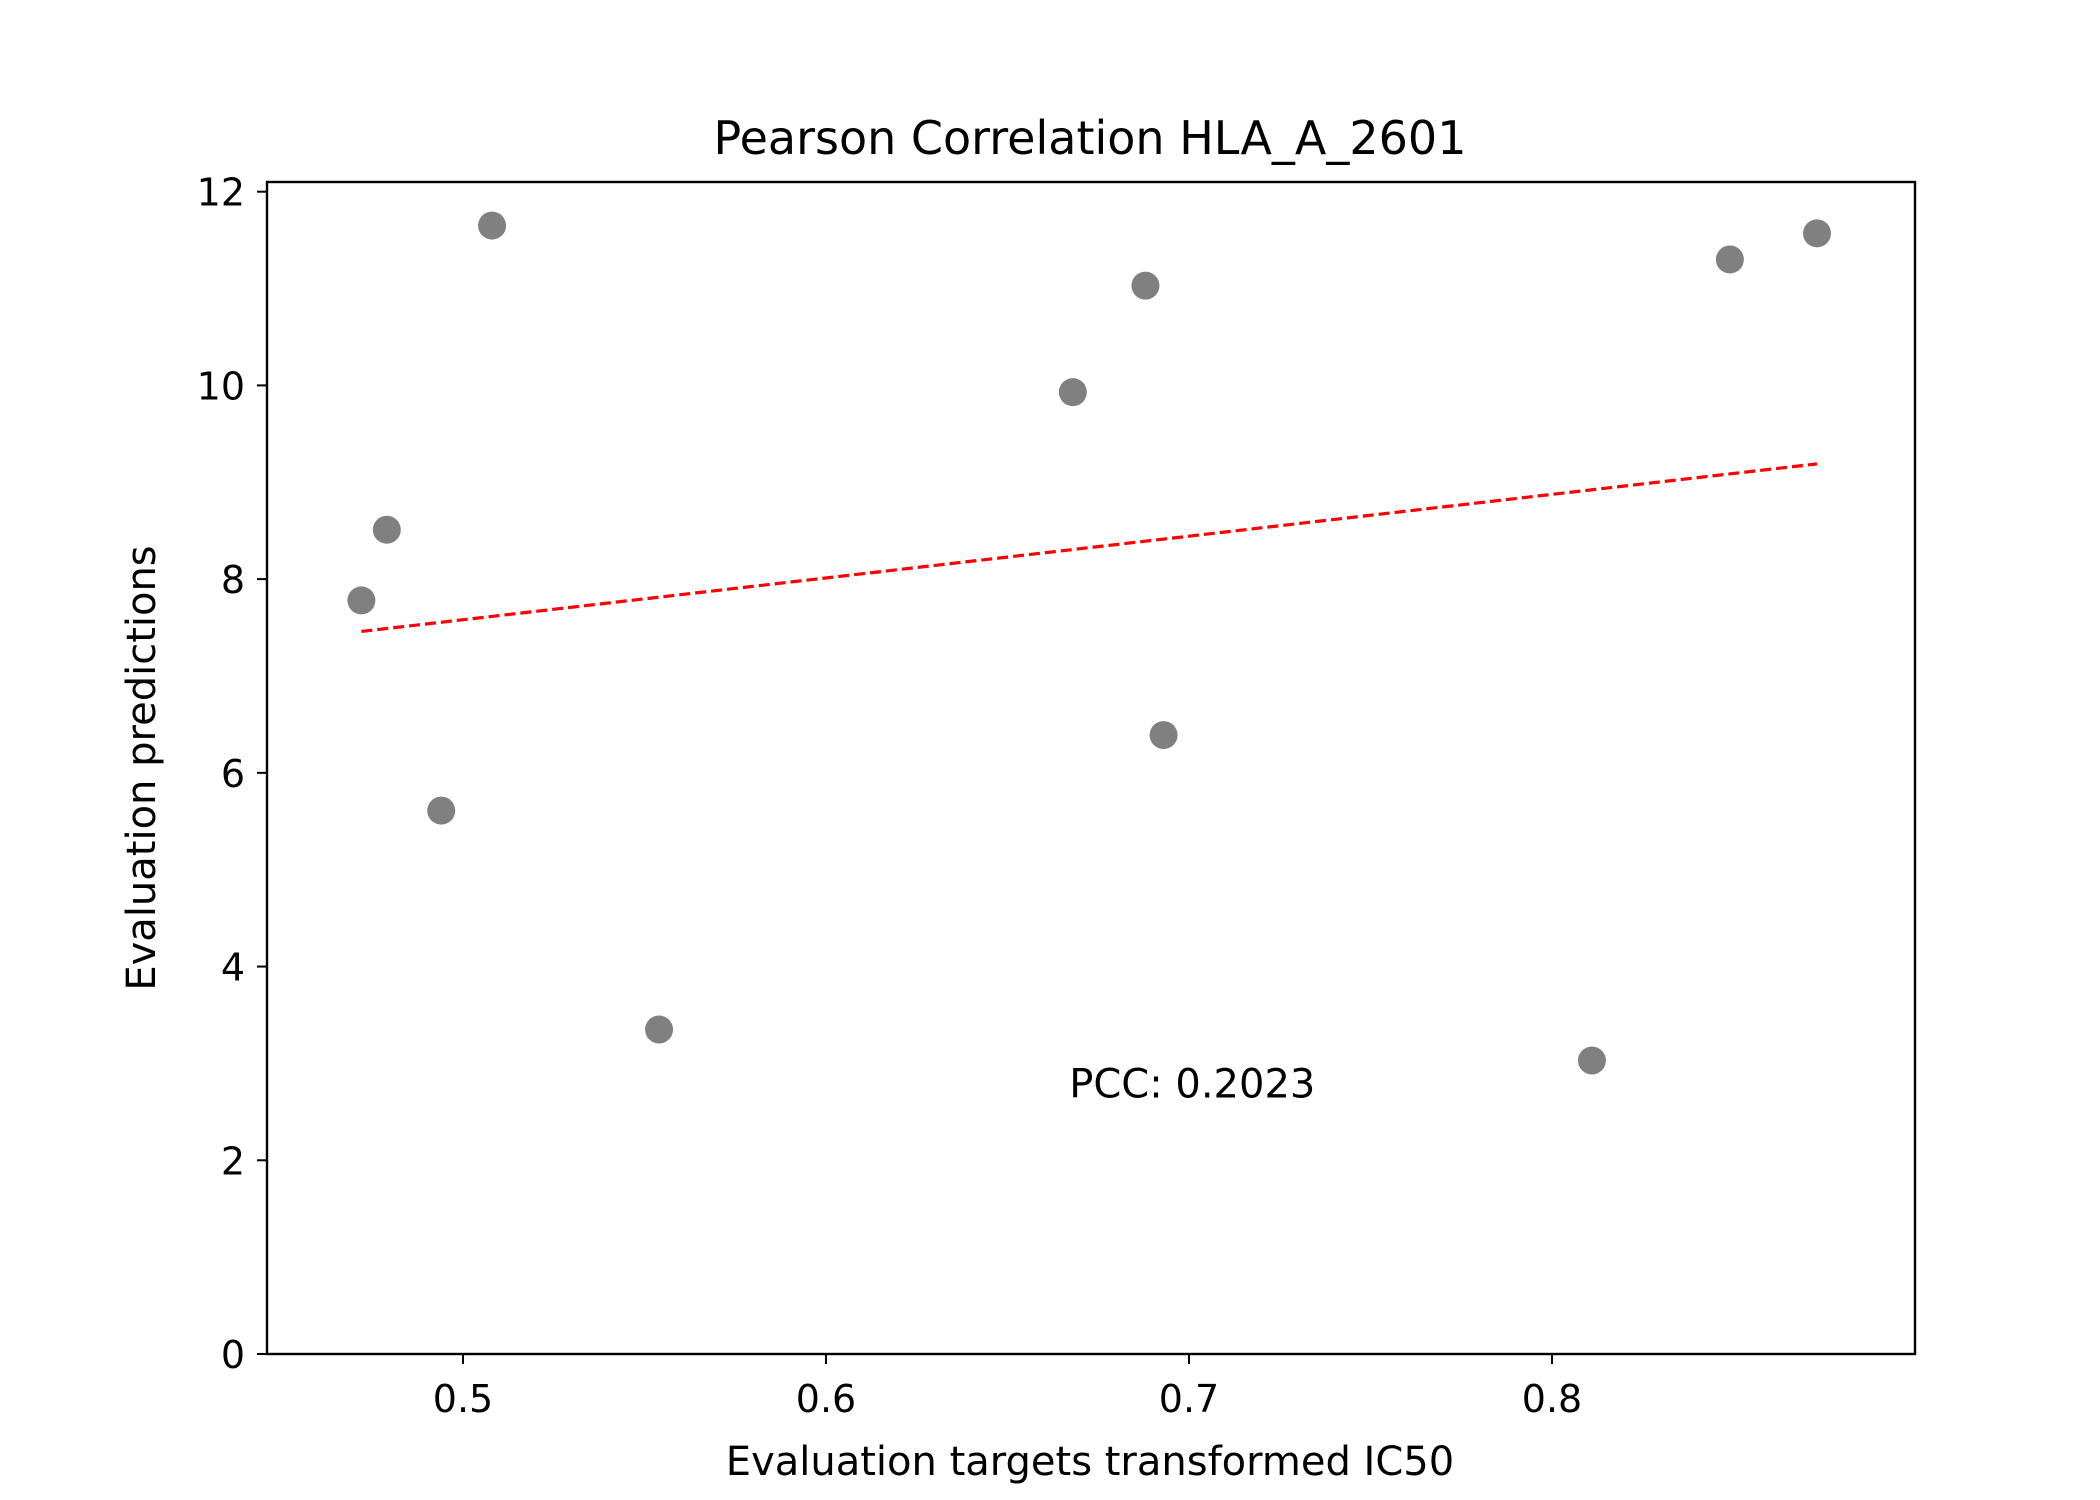  I want to click on y-tick-label-1: 2, so click(233, 1161).